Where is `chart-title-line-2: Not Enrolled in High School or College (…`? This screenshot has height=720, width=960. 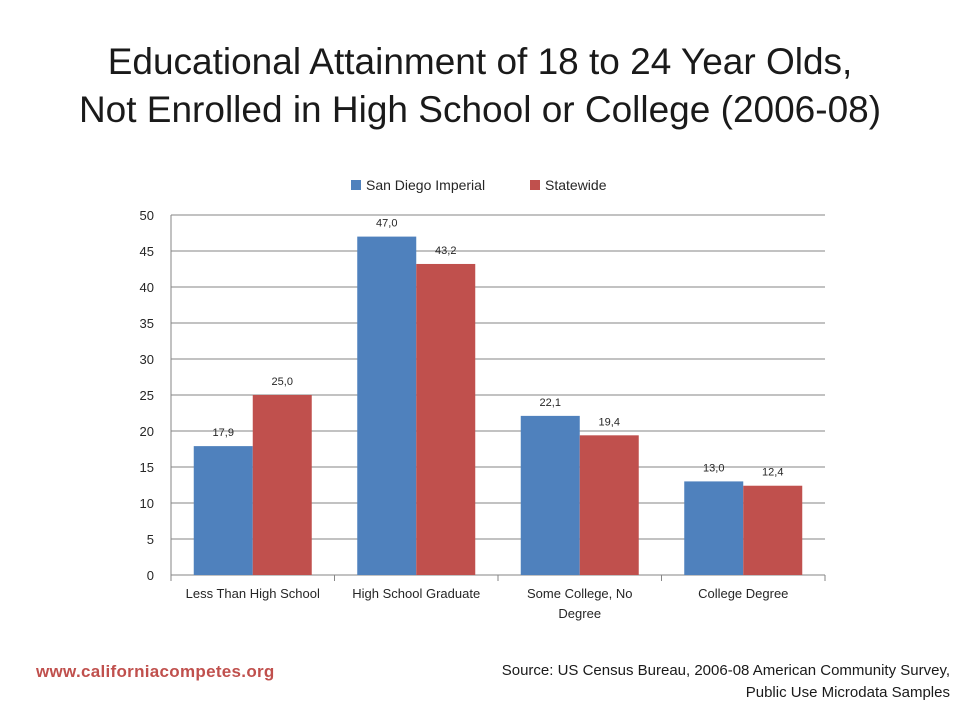
chart-title-line-2: Not Enrolled in High School or College (… is located at coordinates (480, 109).